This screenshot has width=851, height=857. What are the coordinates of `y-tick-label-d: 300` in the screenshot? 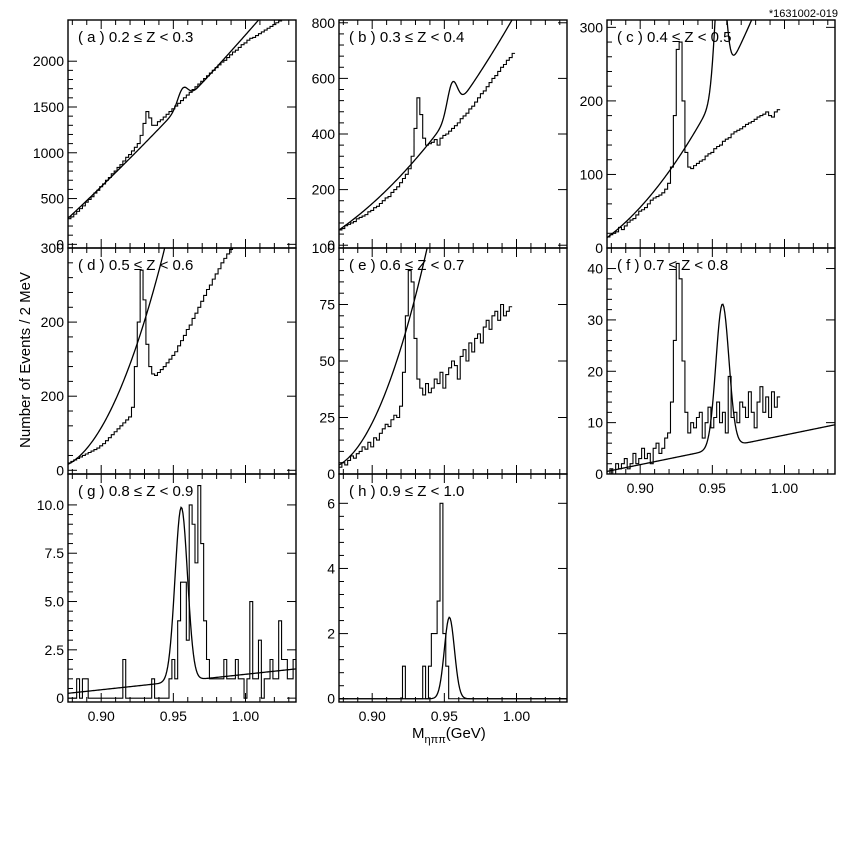 It's located at (53, 248).